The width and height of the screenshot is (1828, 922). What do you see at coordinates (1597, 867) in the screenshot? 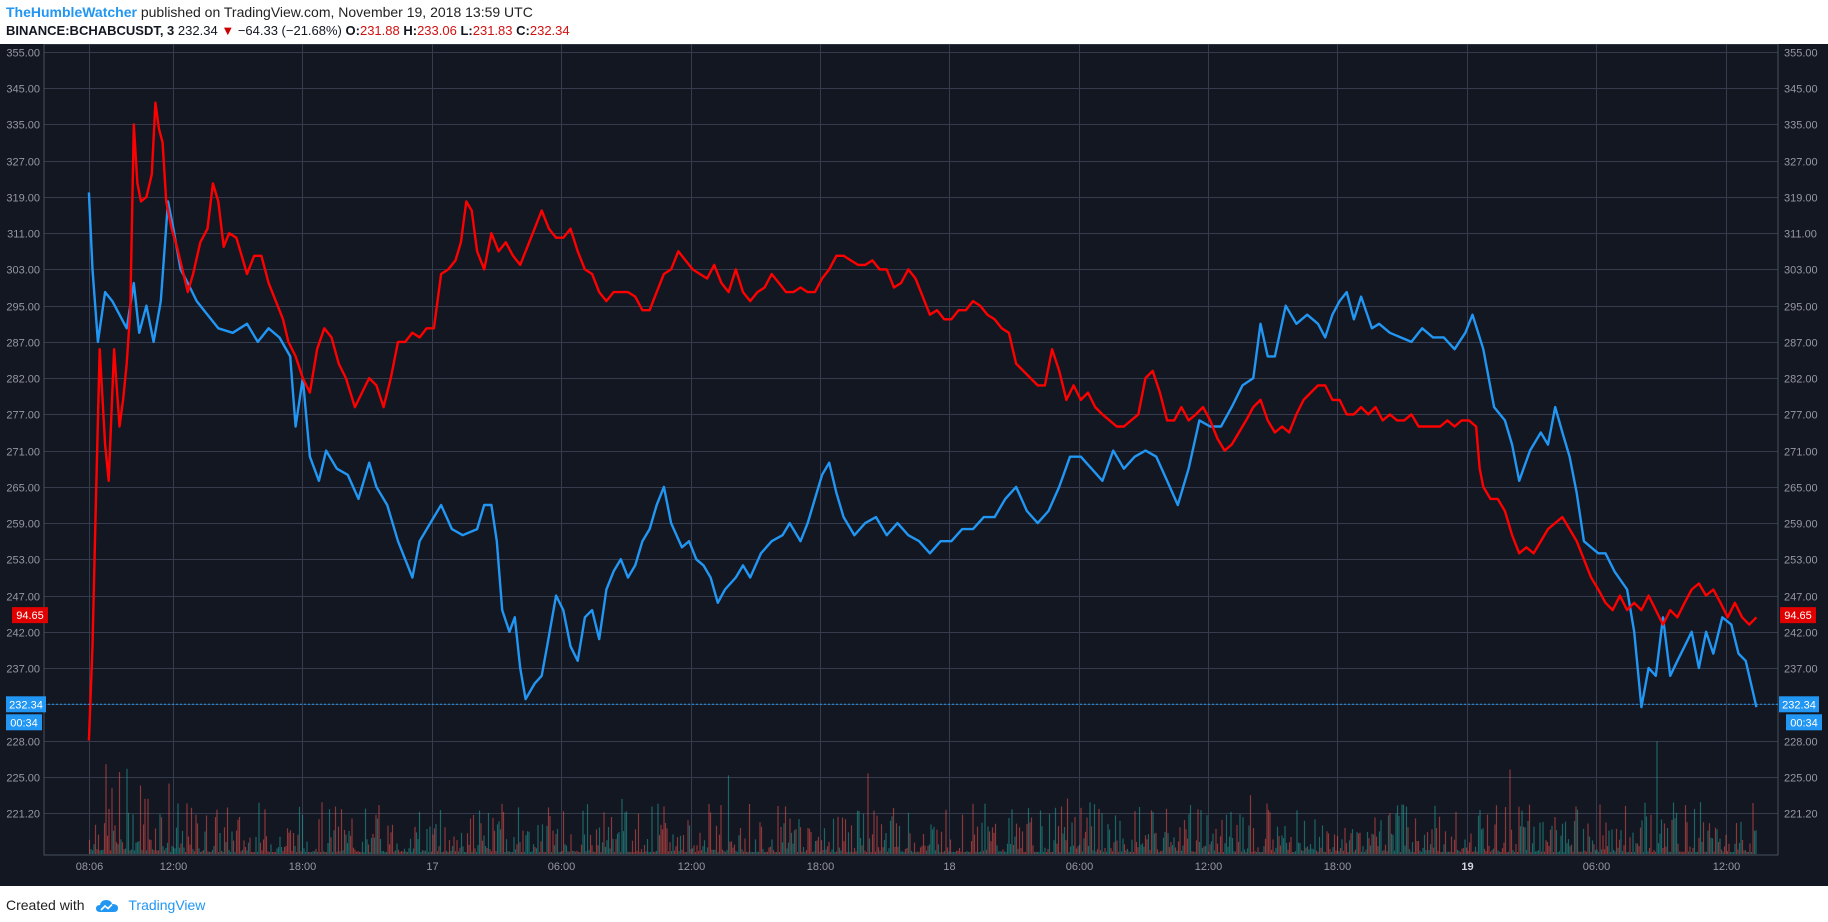
I see `x-tick-label: 06:00` at bounding box center [1597, 867].